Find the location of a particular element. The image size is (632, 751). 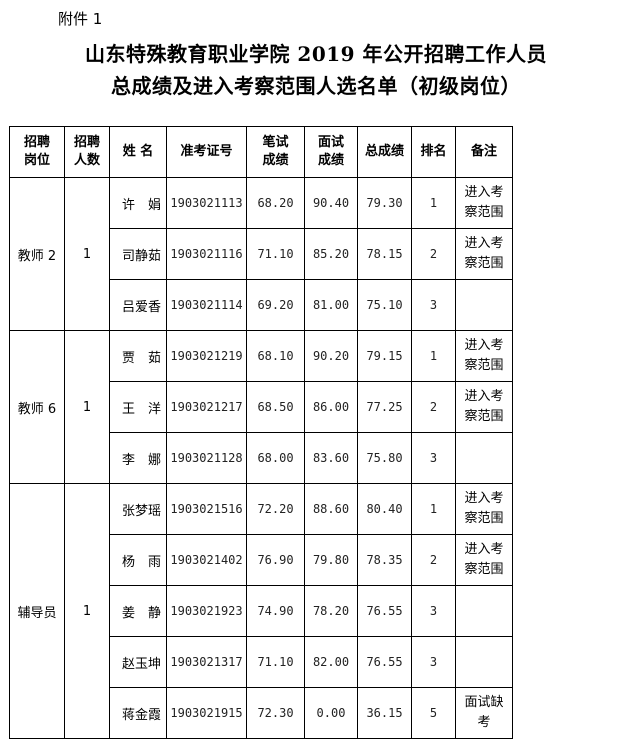

name-cell: 蒋金霞 is located at coordinates (138, 713).